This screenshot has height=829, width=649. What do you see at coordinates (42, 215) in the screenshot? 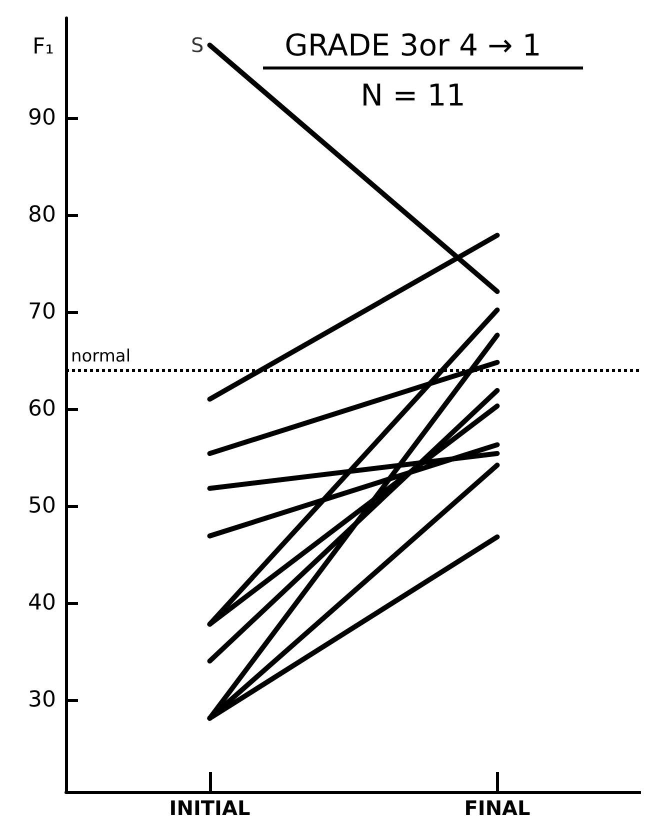
I see `y-tick-label: 80` at bounding box center [42, 215].